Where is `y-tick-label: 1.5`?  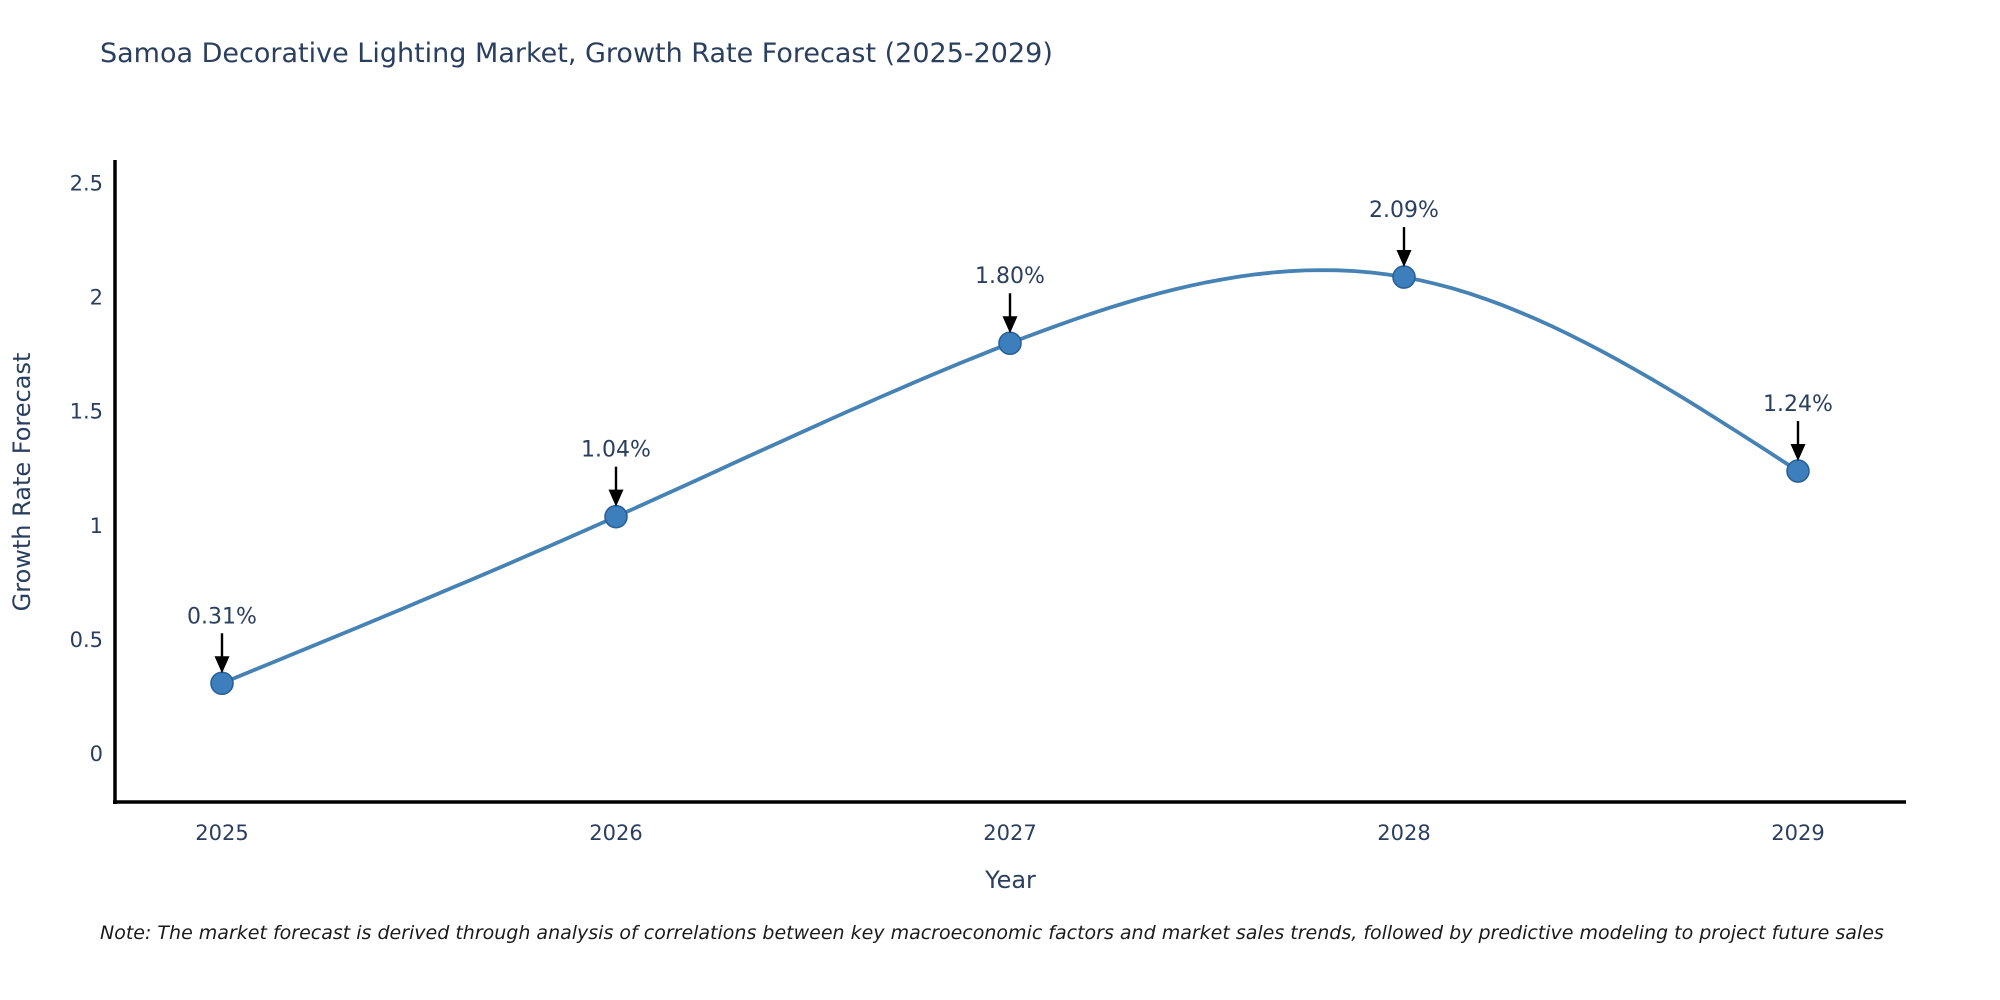 y-tick-label: 1.5 is located at coordinates (86, 412).